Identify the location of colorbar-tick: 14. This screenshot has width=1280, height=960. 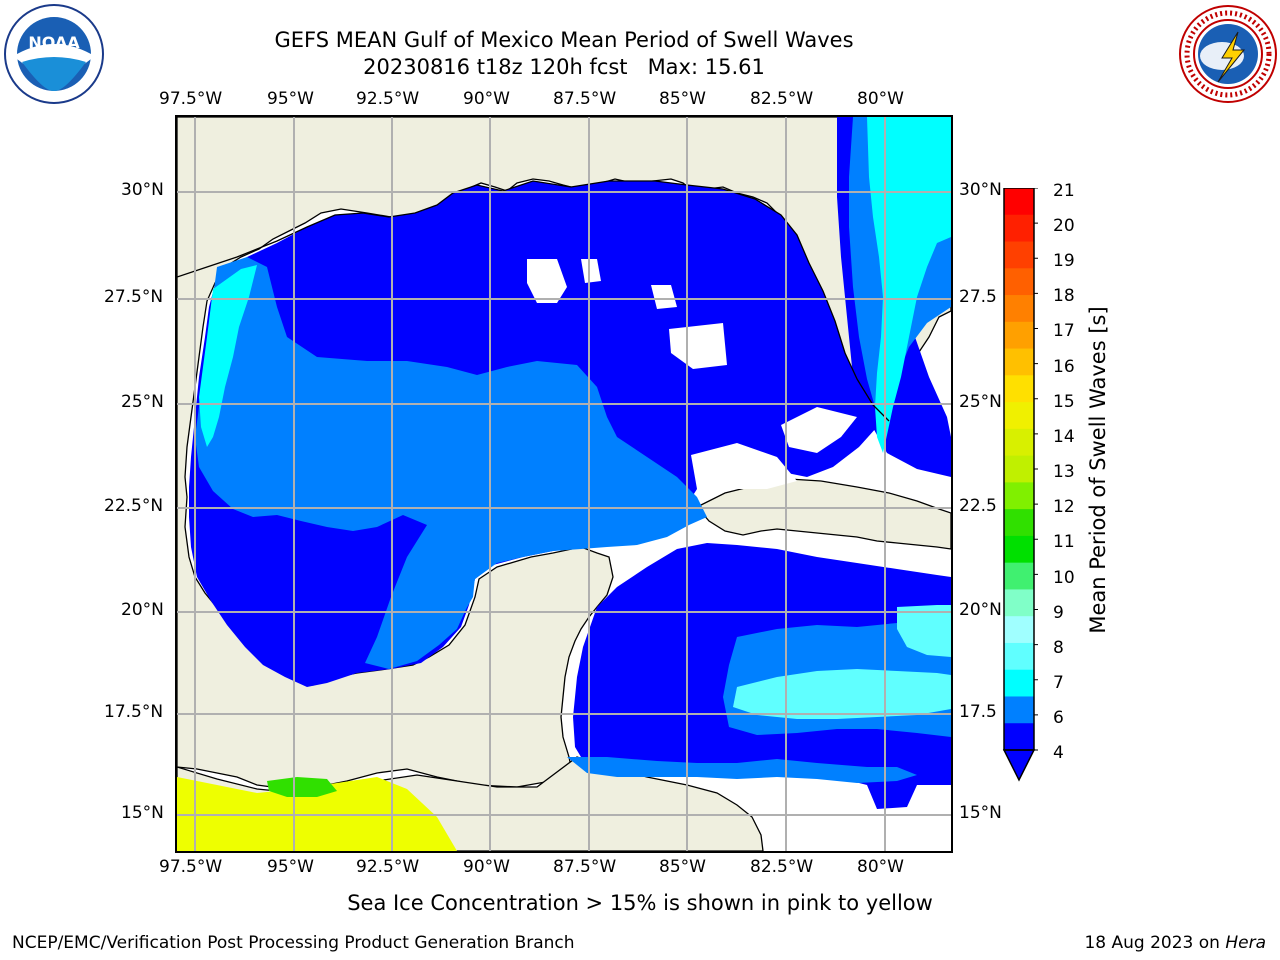
(1064, 437).